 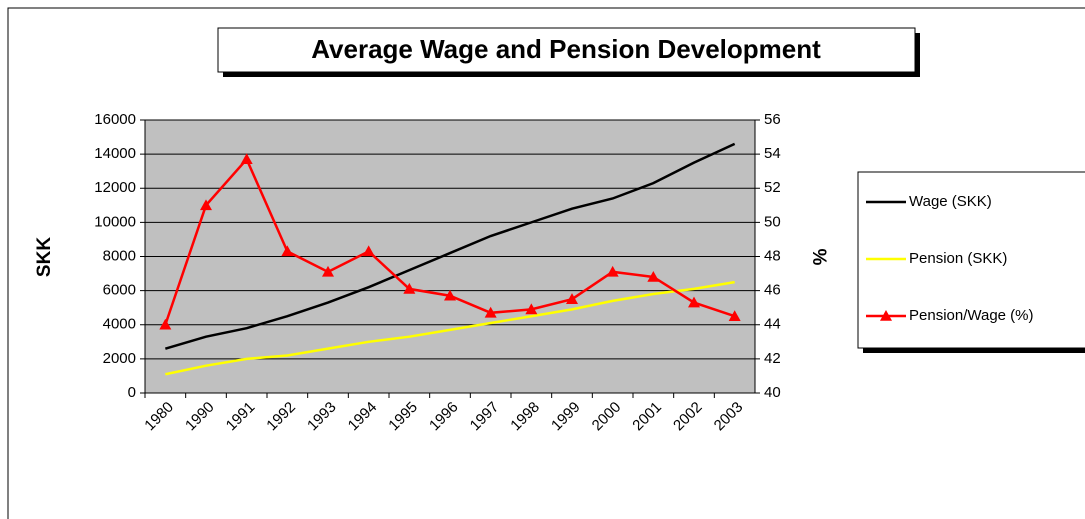 What do you see at coordinates (115, 187) in the screenshot?
I see `y-tick-label: 12000` at bounding box center [115, 187].